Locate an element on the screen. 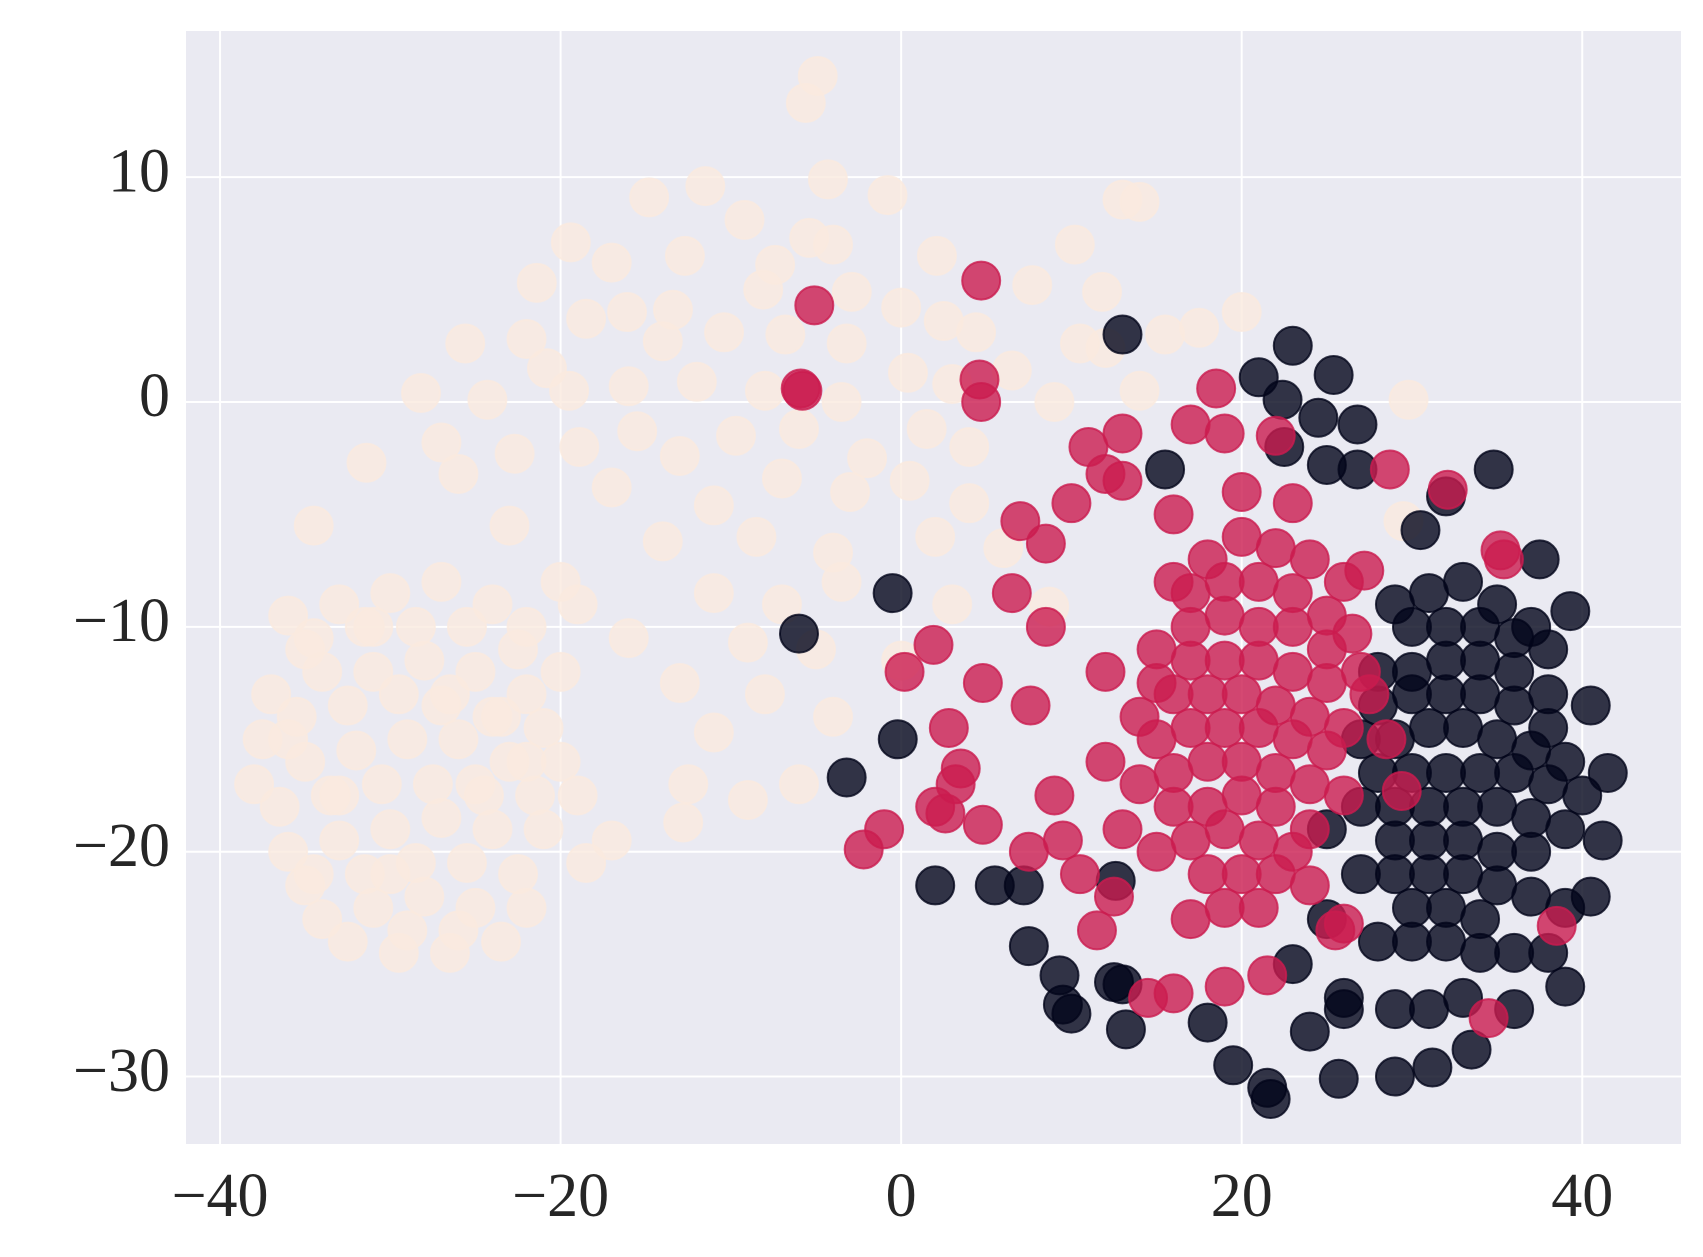  y-tick-label: 10 is located at coordinates (139, 171).